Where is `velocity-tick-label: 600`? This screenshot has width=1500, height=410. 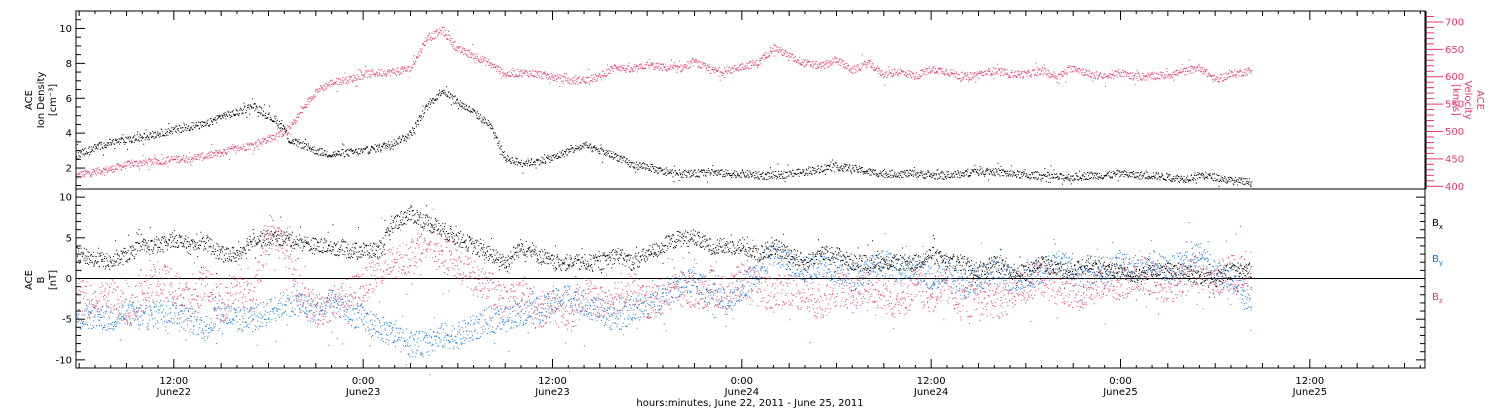 velocity-tick-label: 600 is located at coordinates (1454, 77).